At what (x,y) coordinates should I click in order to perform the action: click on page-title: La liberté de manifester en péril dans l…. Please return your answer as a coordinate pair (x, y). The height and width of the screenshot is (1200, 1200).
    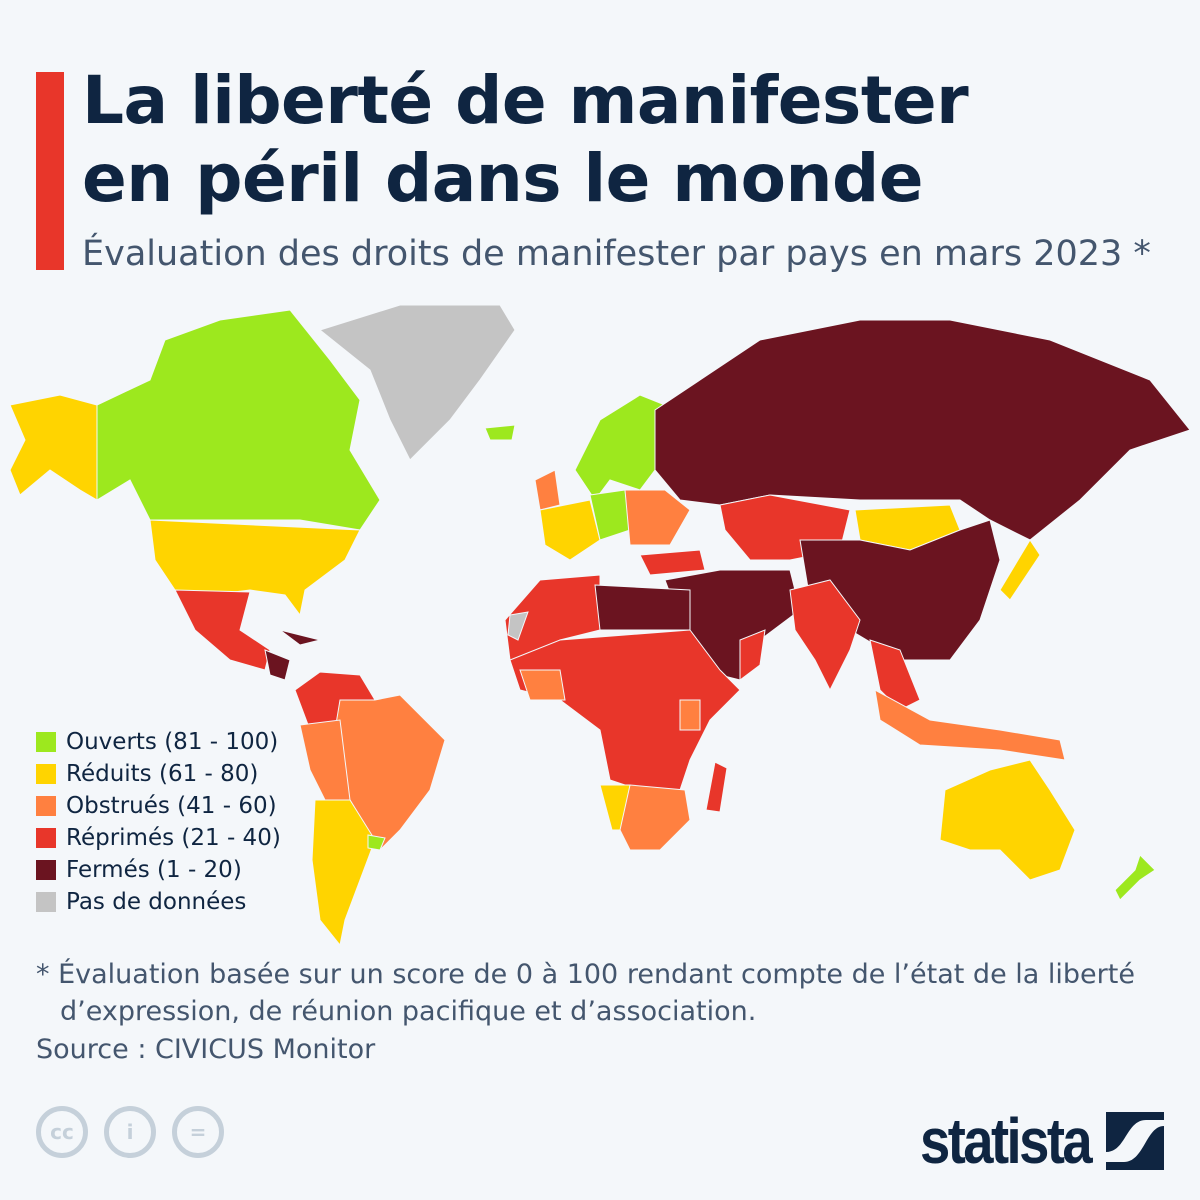
    Looking at the image, I should click on (525, 140).